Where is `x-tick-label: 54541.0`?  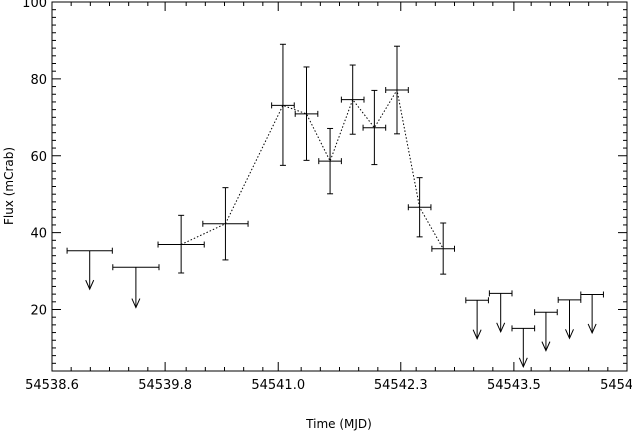
x-tick-label: 54541.0 is located at coordinates (278, 385).